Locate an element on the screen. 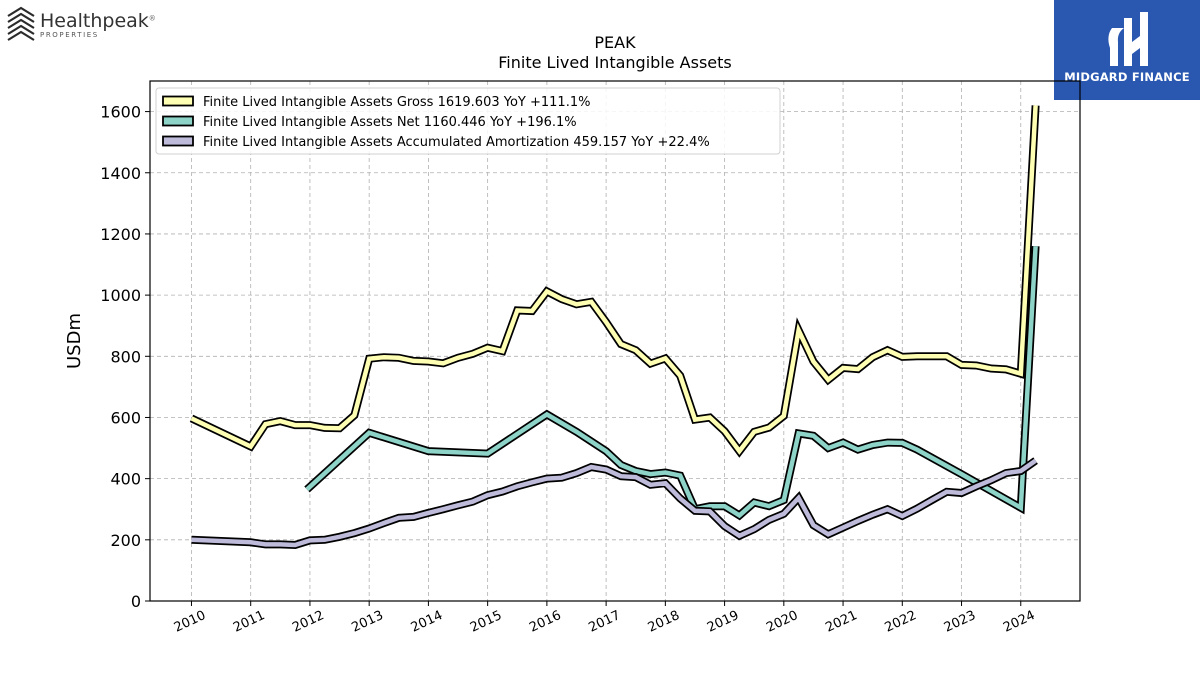 This screenshot has width=1200, height=675. y-axis: 0 200 400 600 800 1000 1200 1400 1600 is located at coordinates (125, 357).